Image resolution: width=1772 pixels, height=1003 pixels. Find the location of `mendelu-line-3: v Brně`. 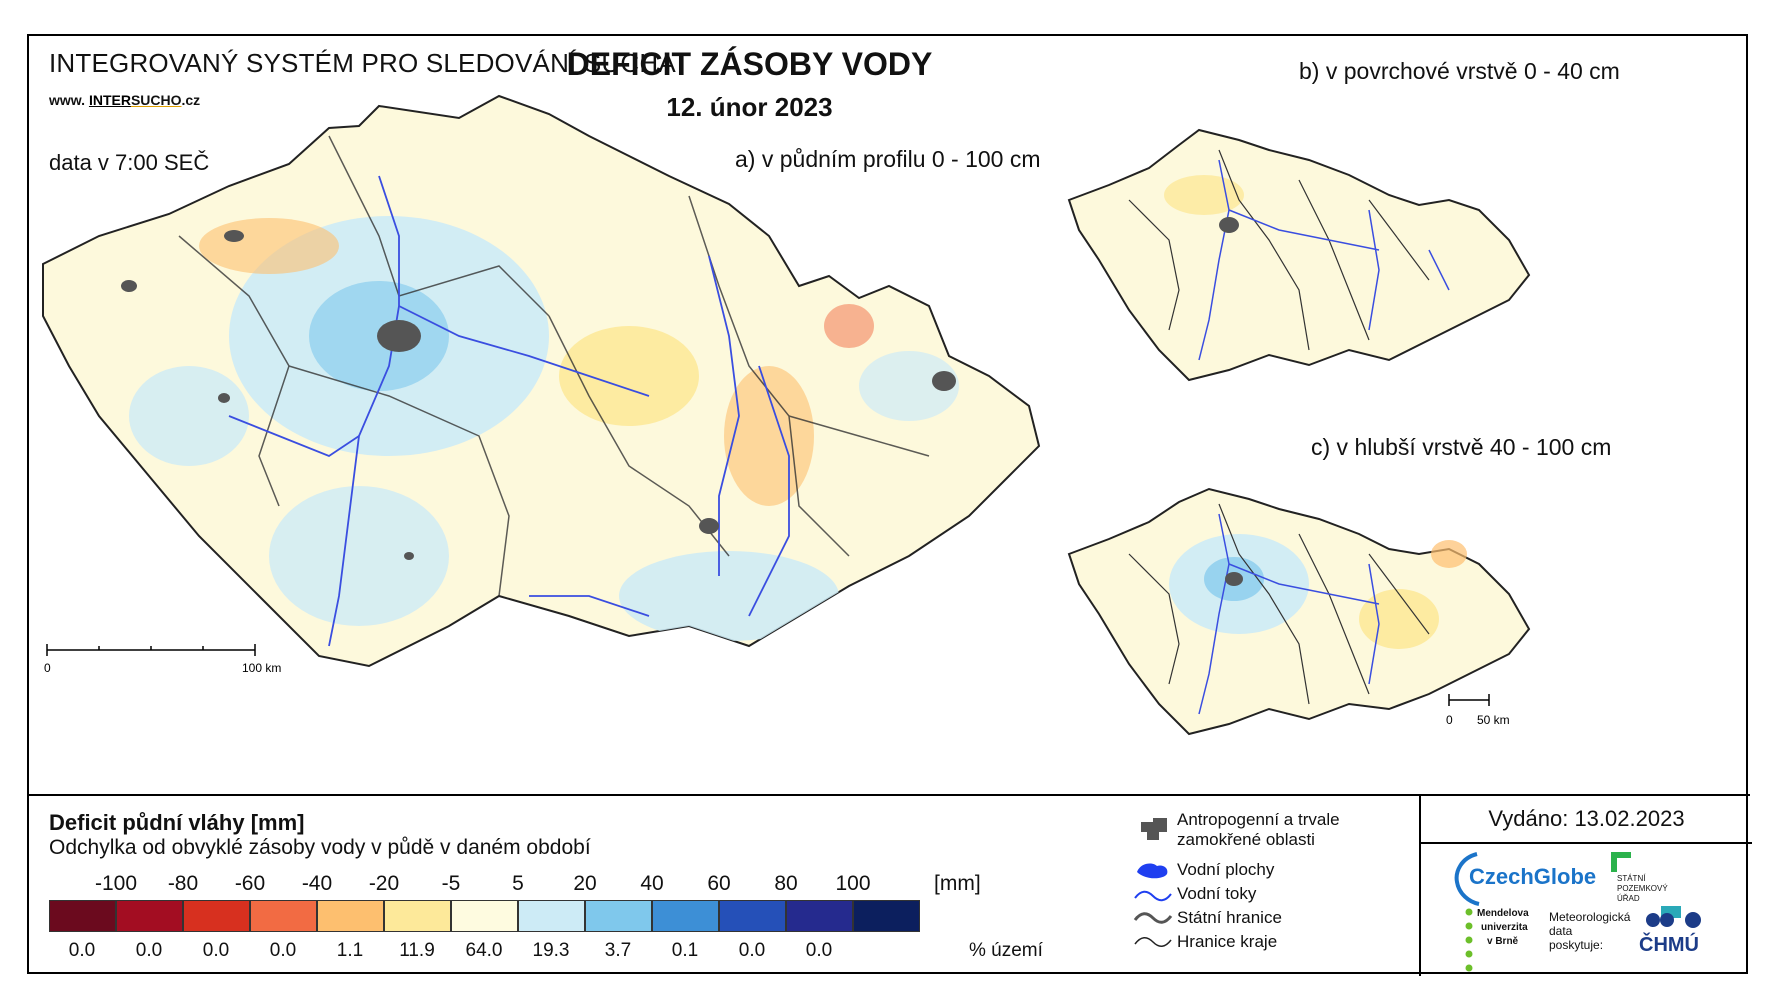

mendelu-line-3: v Brně is located at coordinates (1503, 941).